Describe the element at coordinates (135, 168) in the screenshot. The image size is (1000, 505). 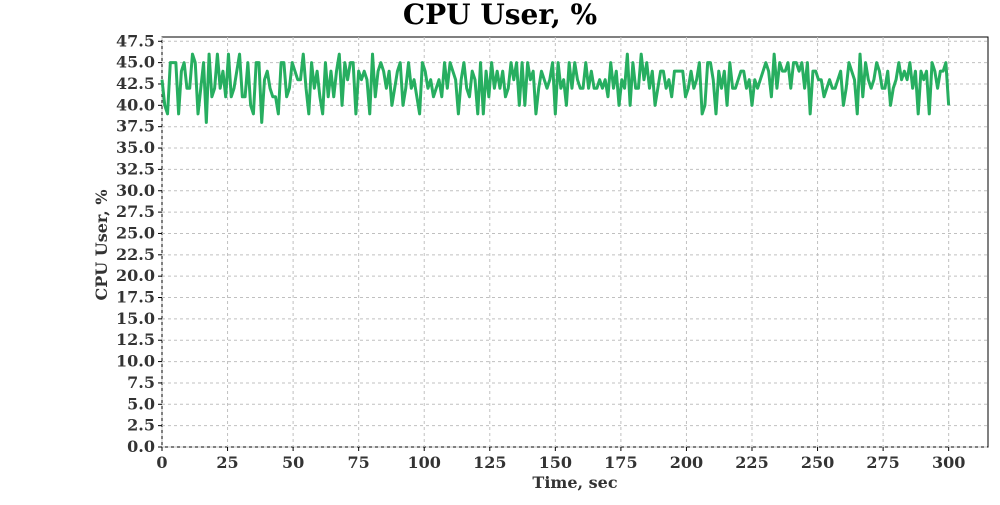
I see `y-tick-label: 32.5` at that location.